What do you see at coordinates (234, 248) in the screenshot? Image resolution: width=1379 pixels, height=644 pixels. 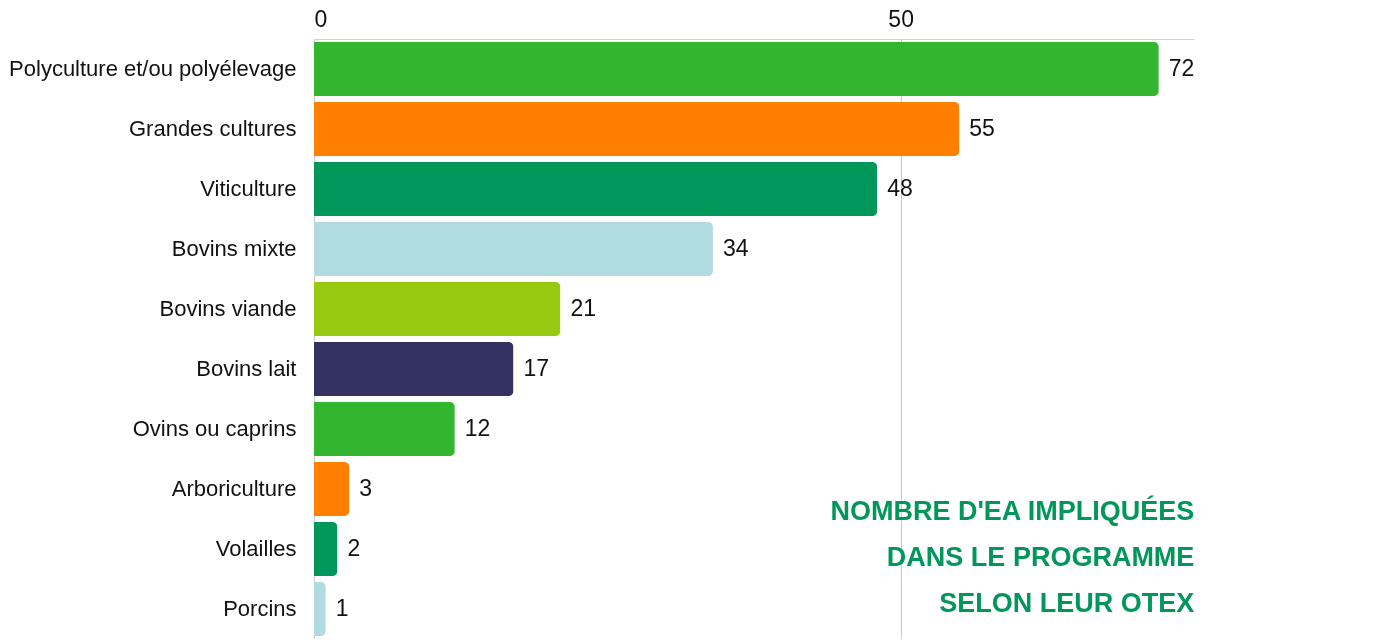 I see `y-tick-label: Bovins mixte` at bounding box center [234, 248].